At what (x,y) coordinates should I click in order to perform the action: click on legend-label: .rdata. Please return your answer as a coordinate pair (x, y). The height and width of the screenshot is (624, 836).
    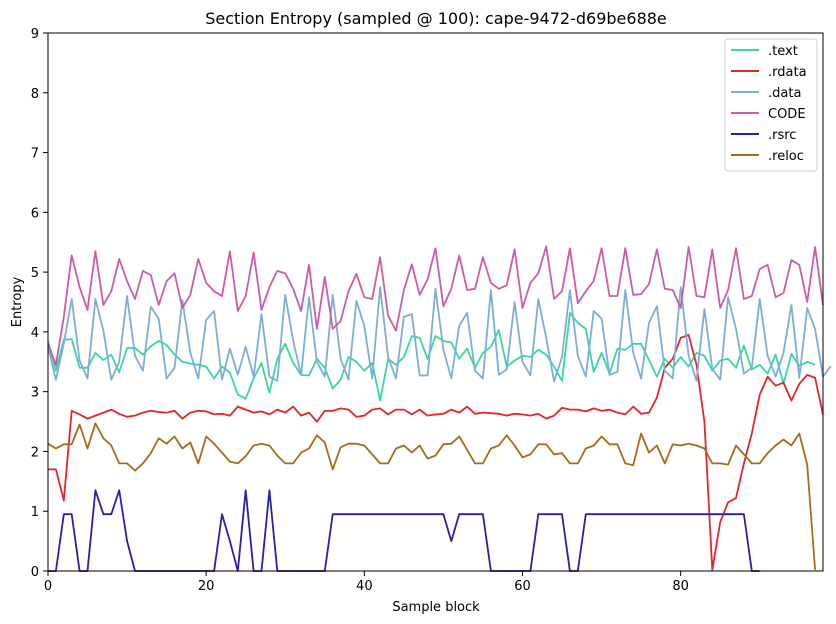
    Looking at the image, I should click on (787, 72).